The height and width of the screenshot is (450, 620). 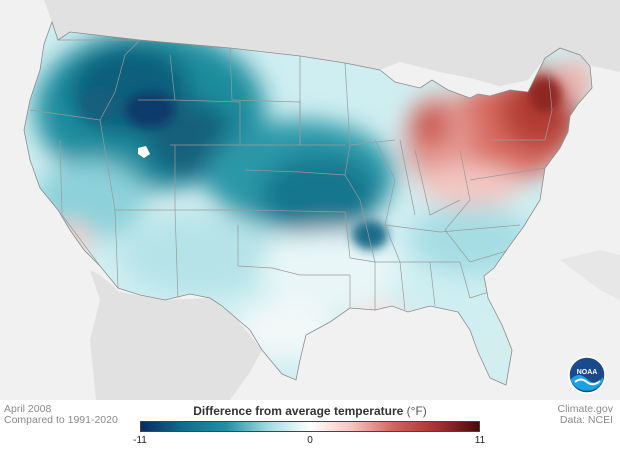 What do you see at coordinates (28, 409) in the screenshot?
I see `caption-date: April 2008` at bounding box center [28, 409].